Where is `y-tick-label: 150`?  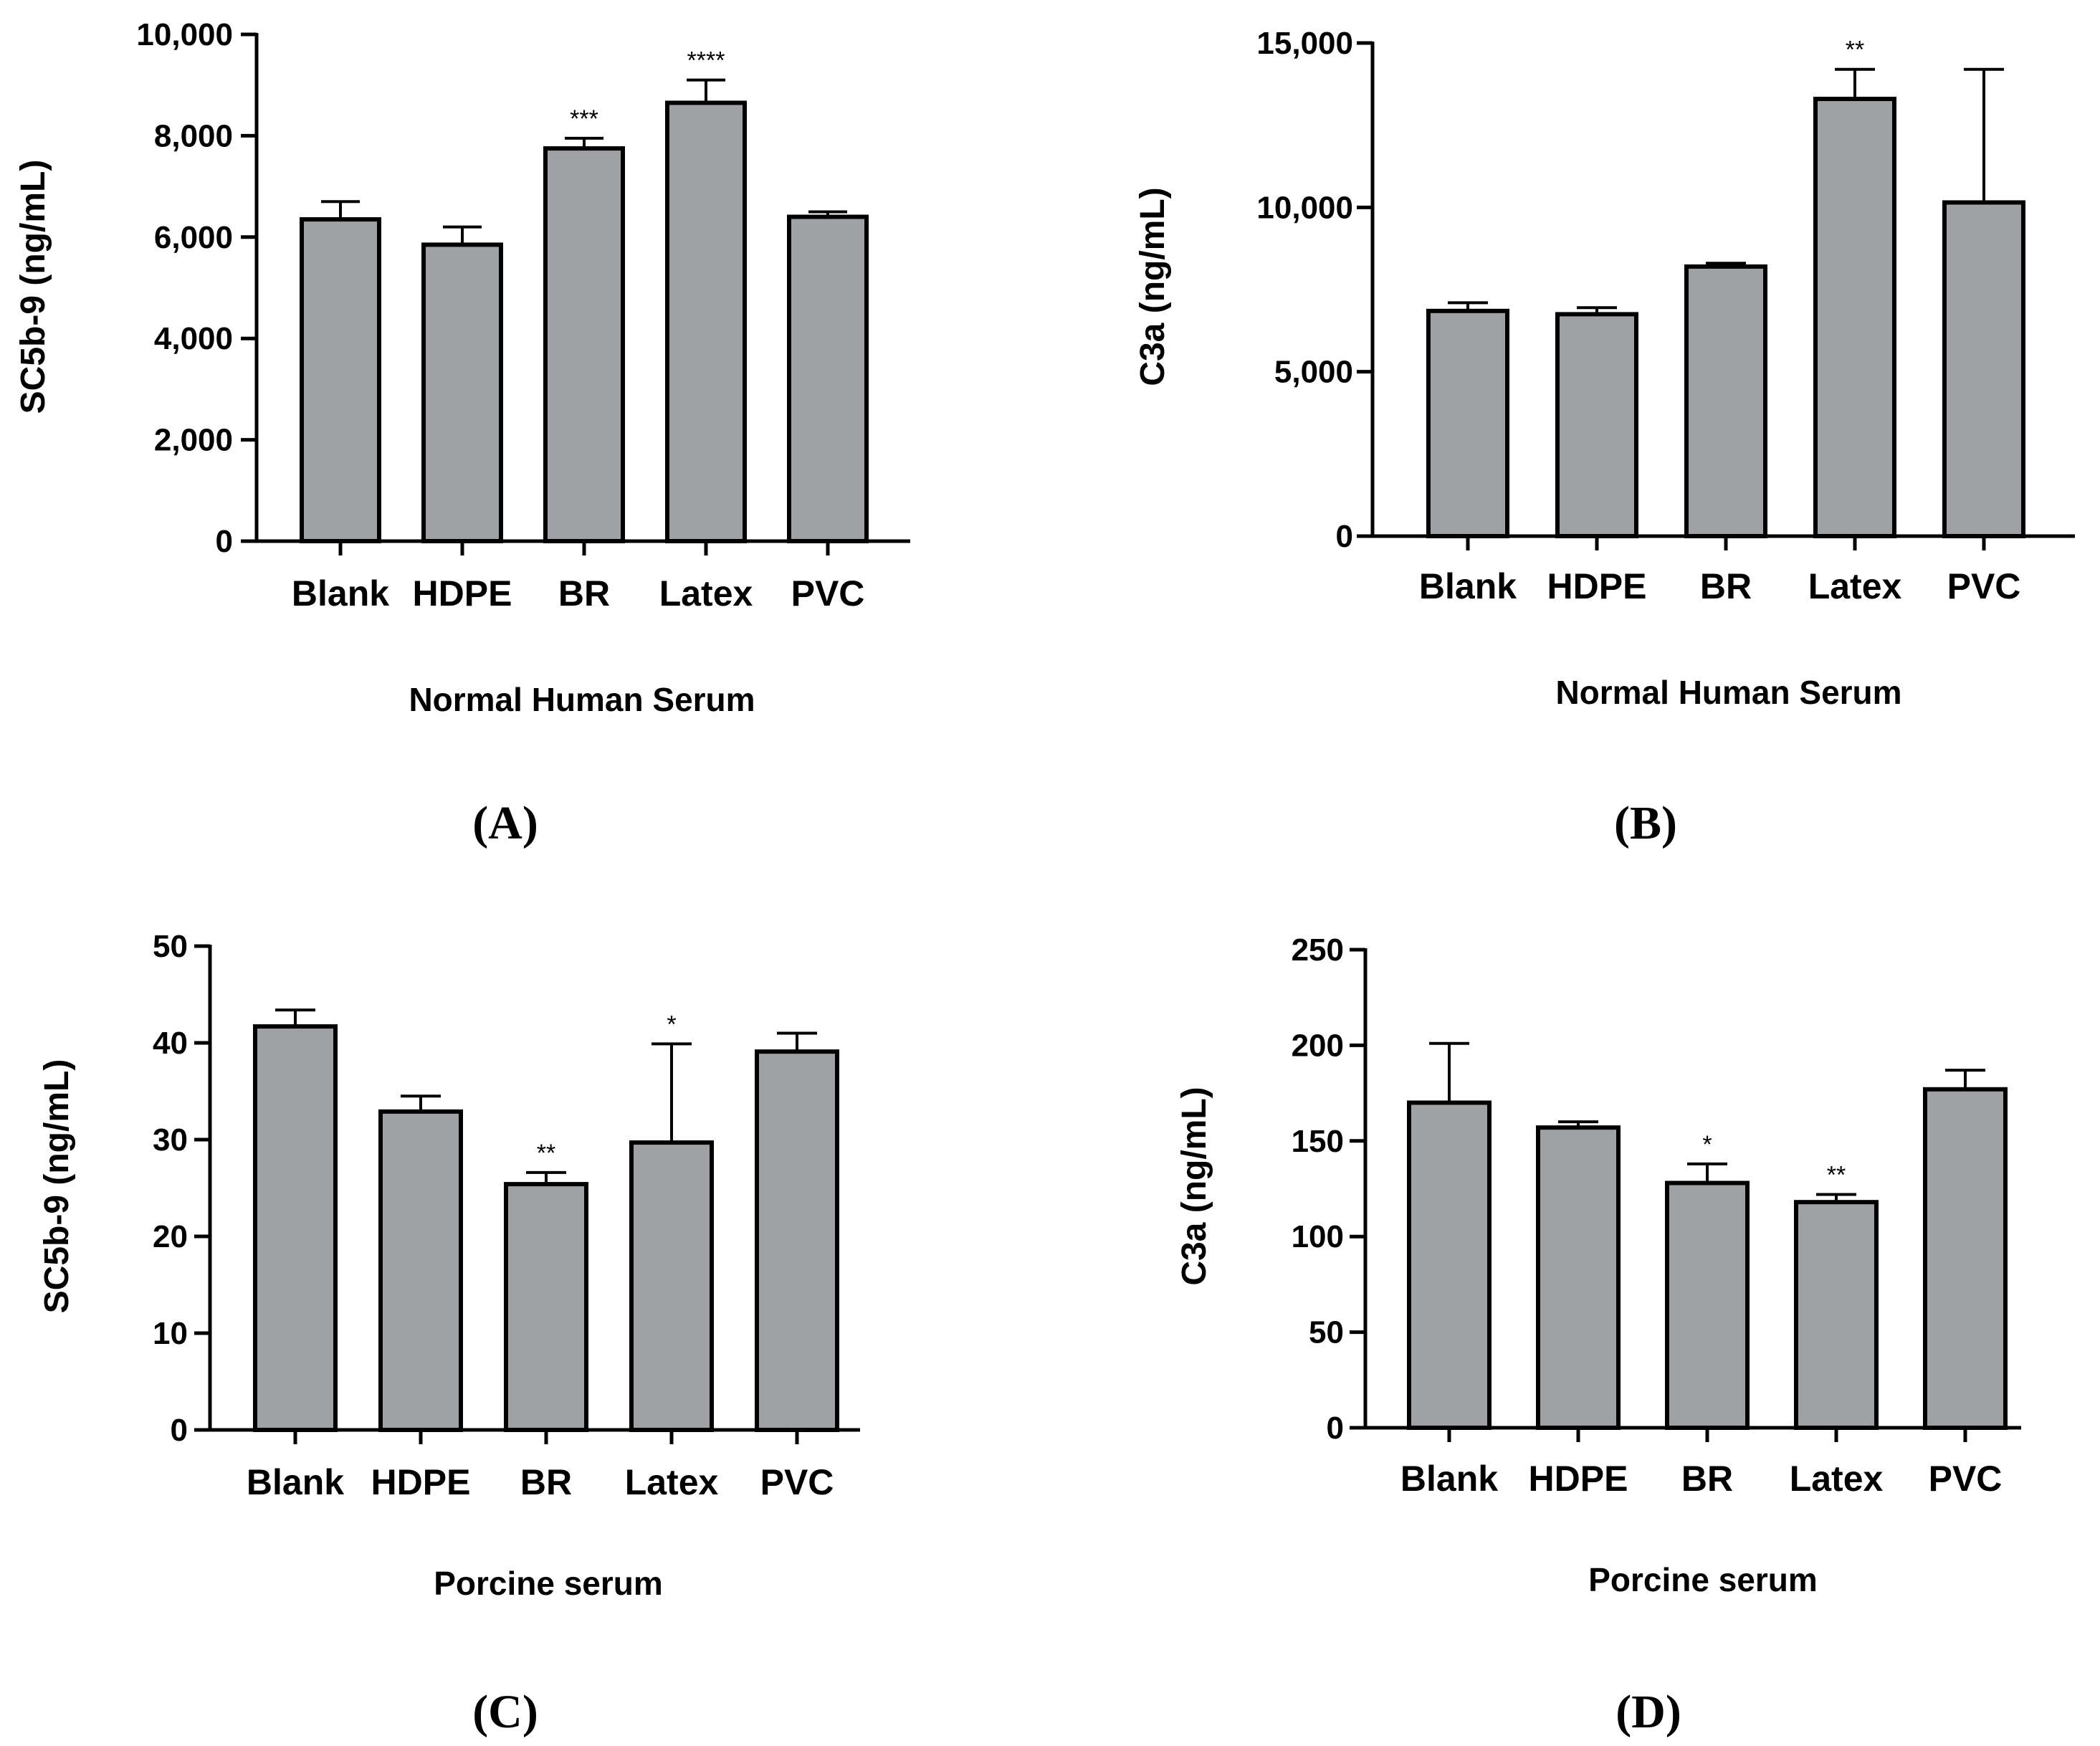 y-tick-label: 150 is located at coordinates (1318, 1141).